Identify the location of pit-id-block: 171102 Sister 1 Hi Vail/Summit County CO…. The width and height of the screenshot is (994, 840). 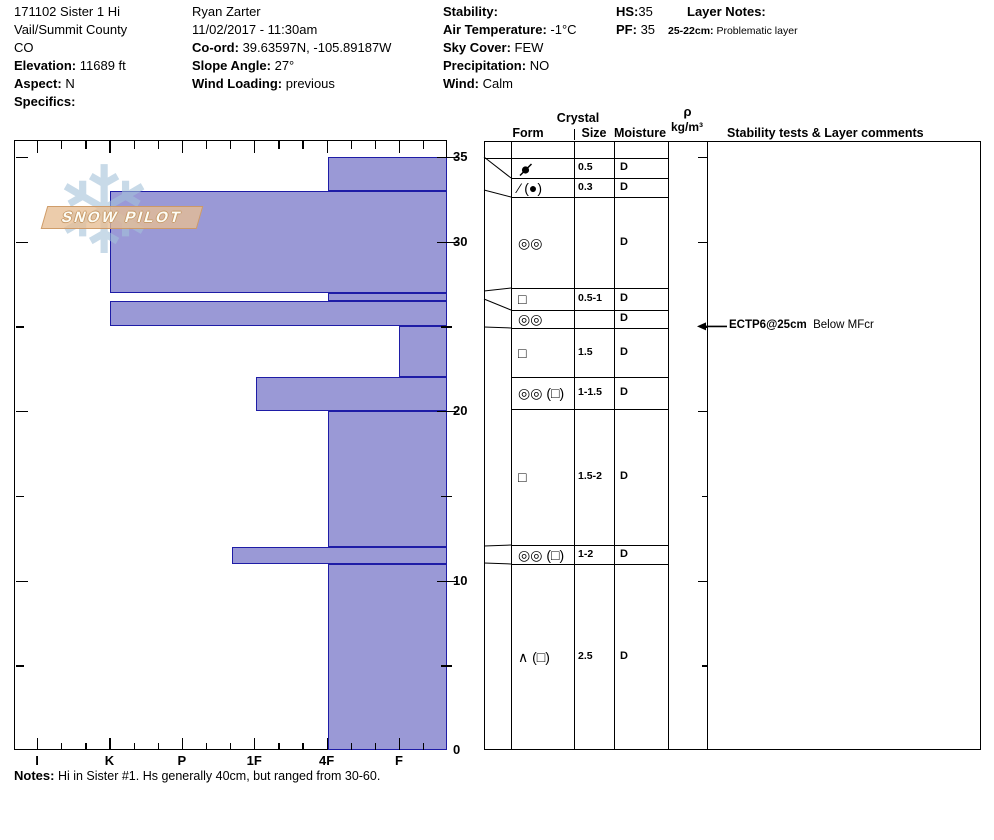
(70, 57).